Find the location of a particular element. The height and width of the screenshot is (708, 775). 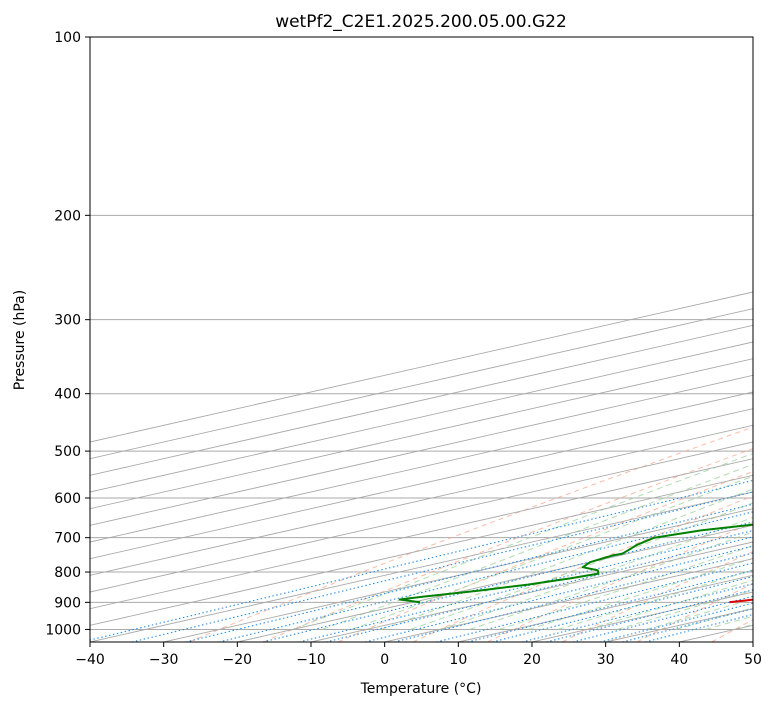

y-tick-label: 200 is located at coordinates (67, 216).